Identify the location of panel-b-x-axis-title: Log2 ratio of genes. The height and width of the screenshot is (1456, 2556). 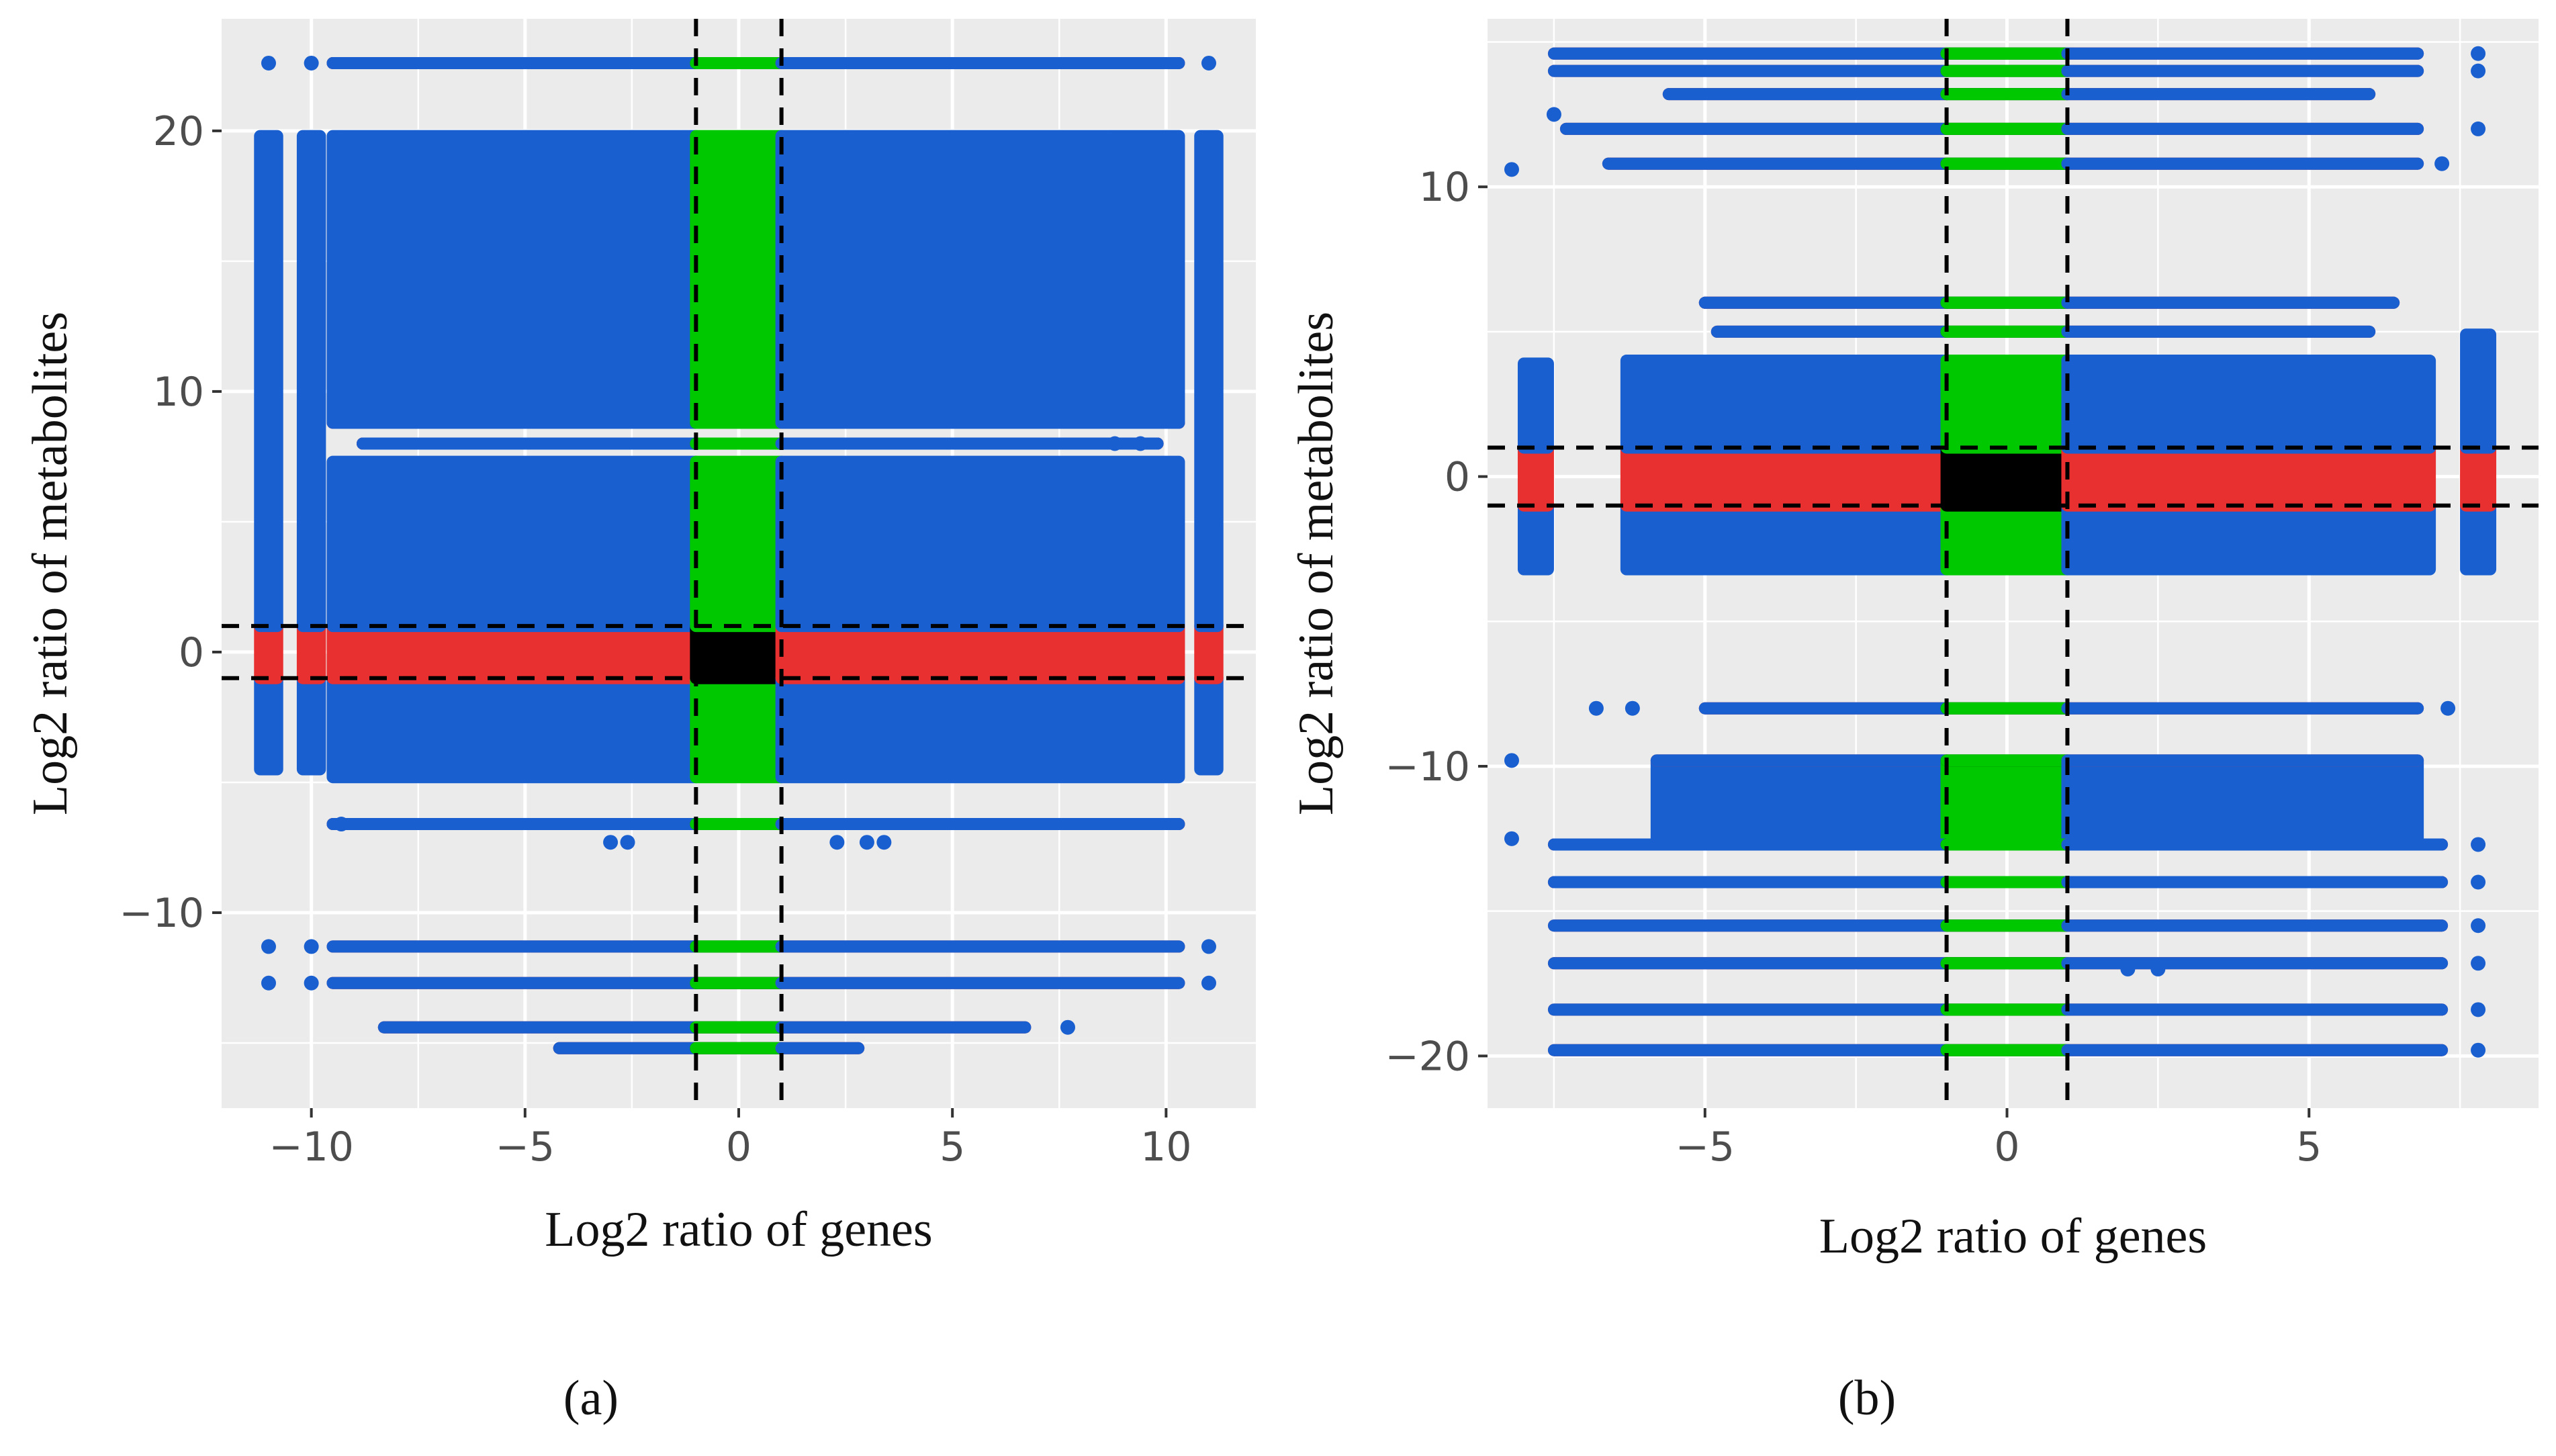
(2013, 1236).